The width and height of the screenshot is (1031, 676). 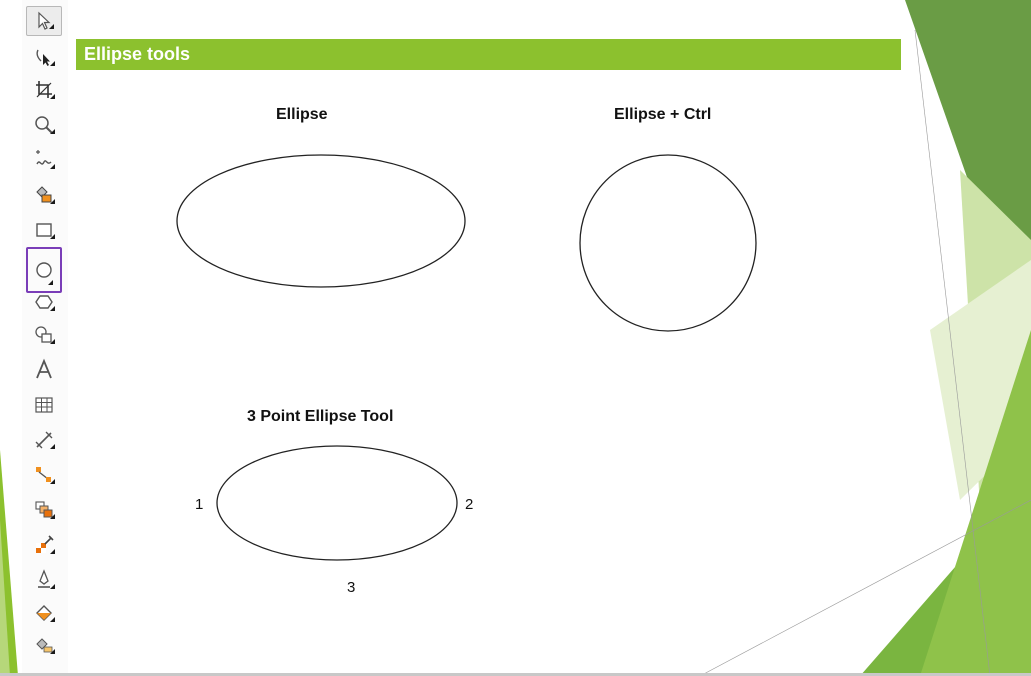 I want to click on table-tool, so click(x=44, y=405).